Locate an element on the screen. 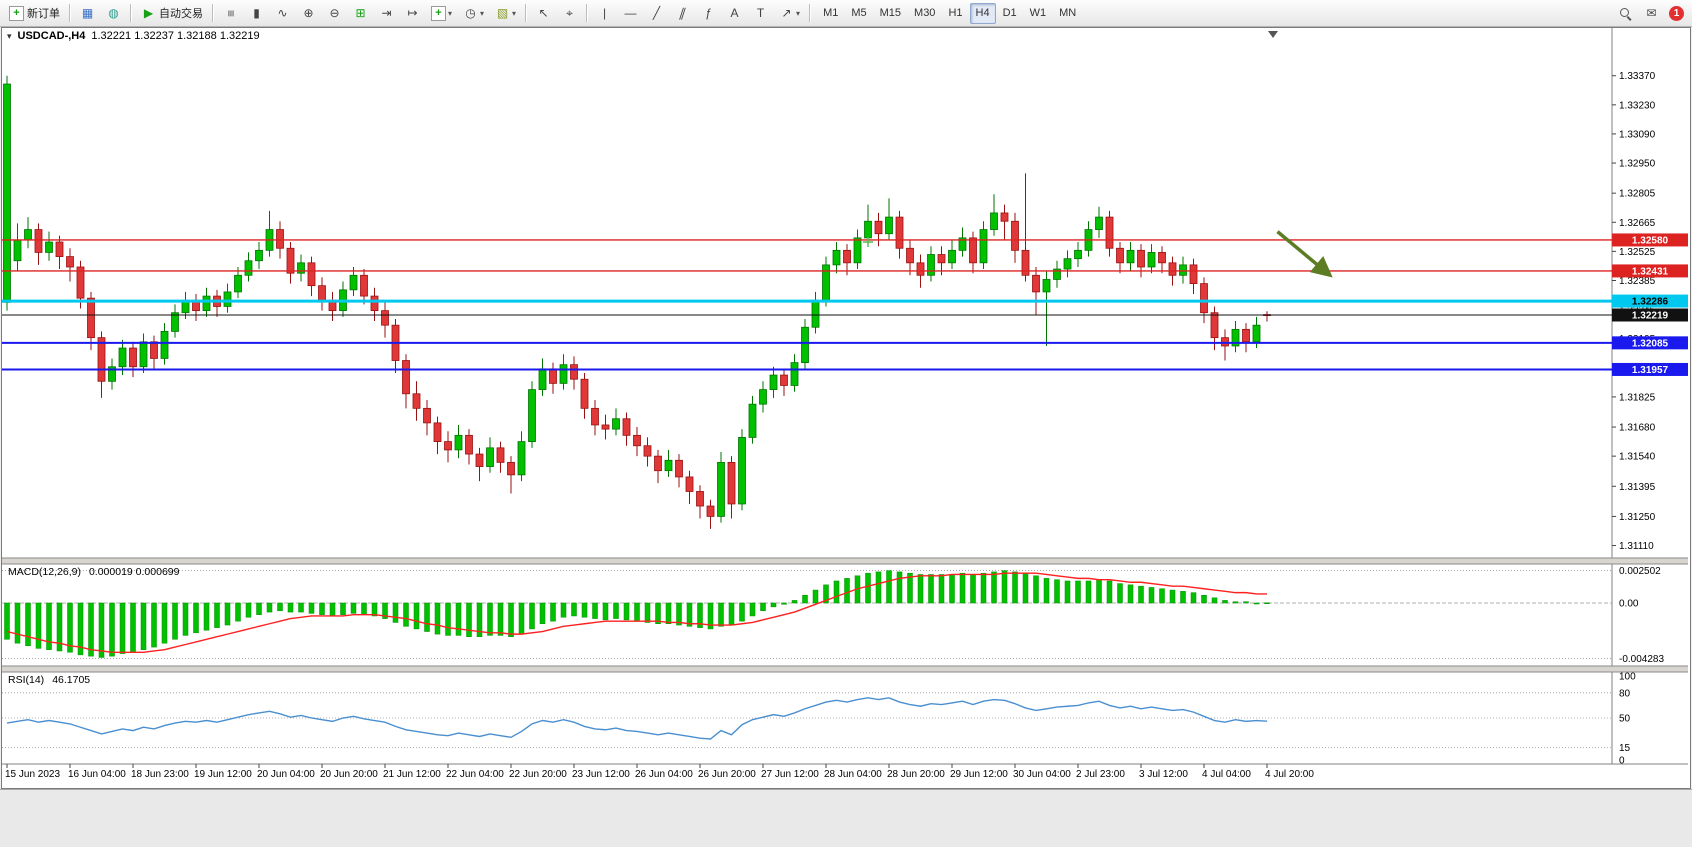 Image resolution: width=1692 pixels, height=847 pixels. periods-button: ◷ ▾ is located at coordinates (473, 13).